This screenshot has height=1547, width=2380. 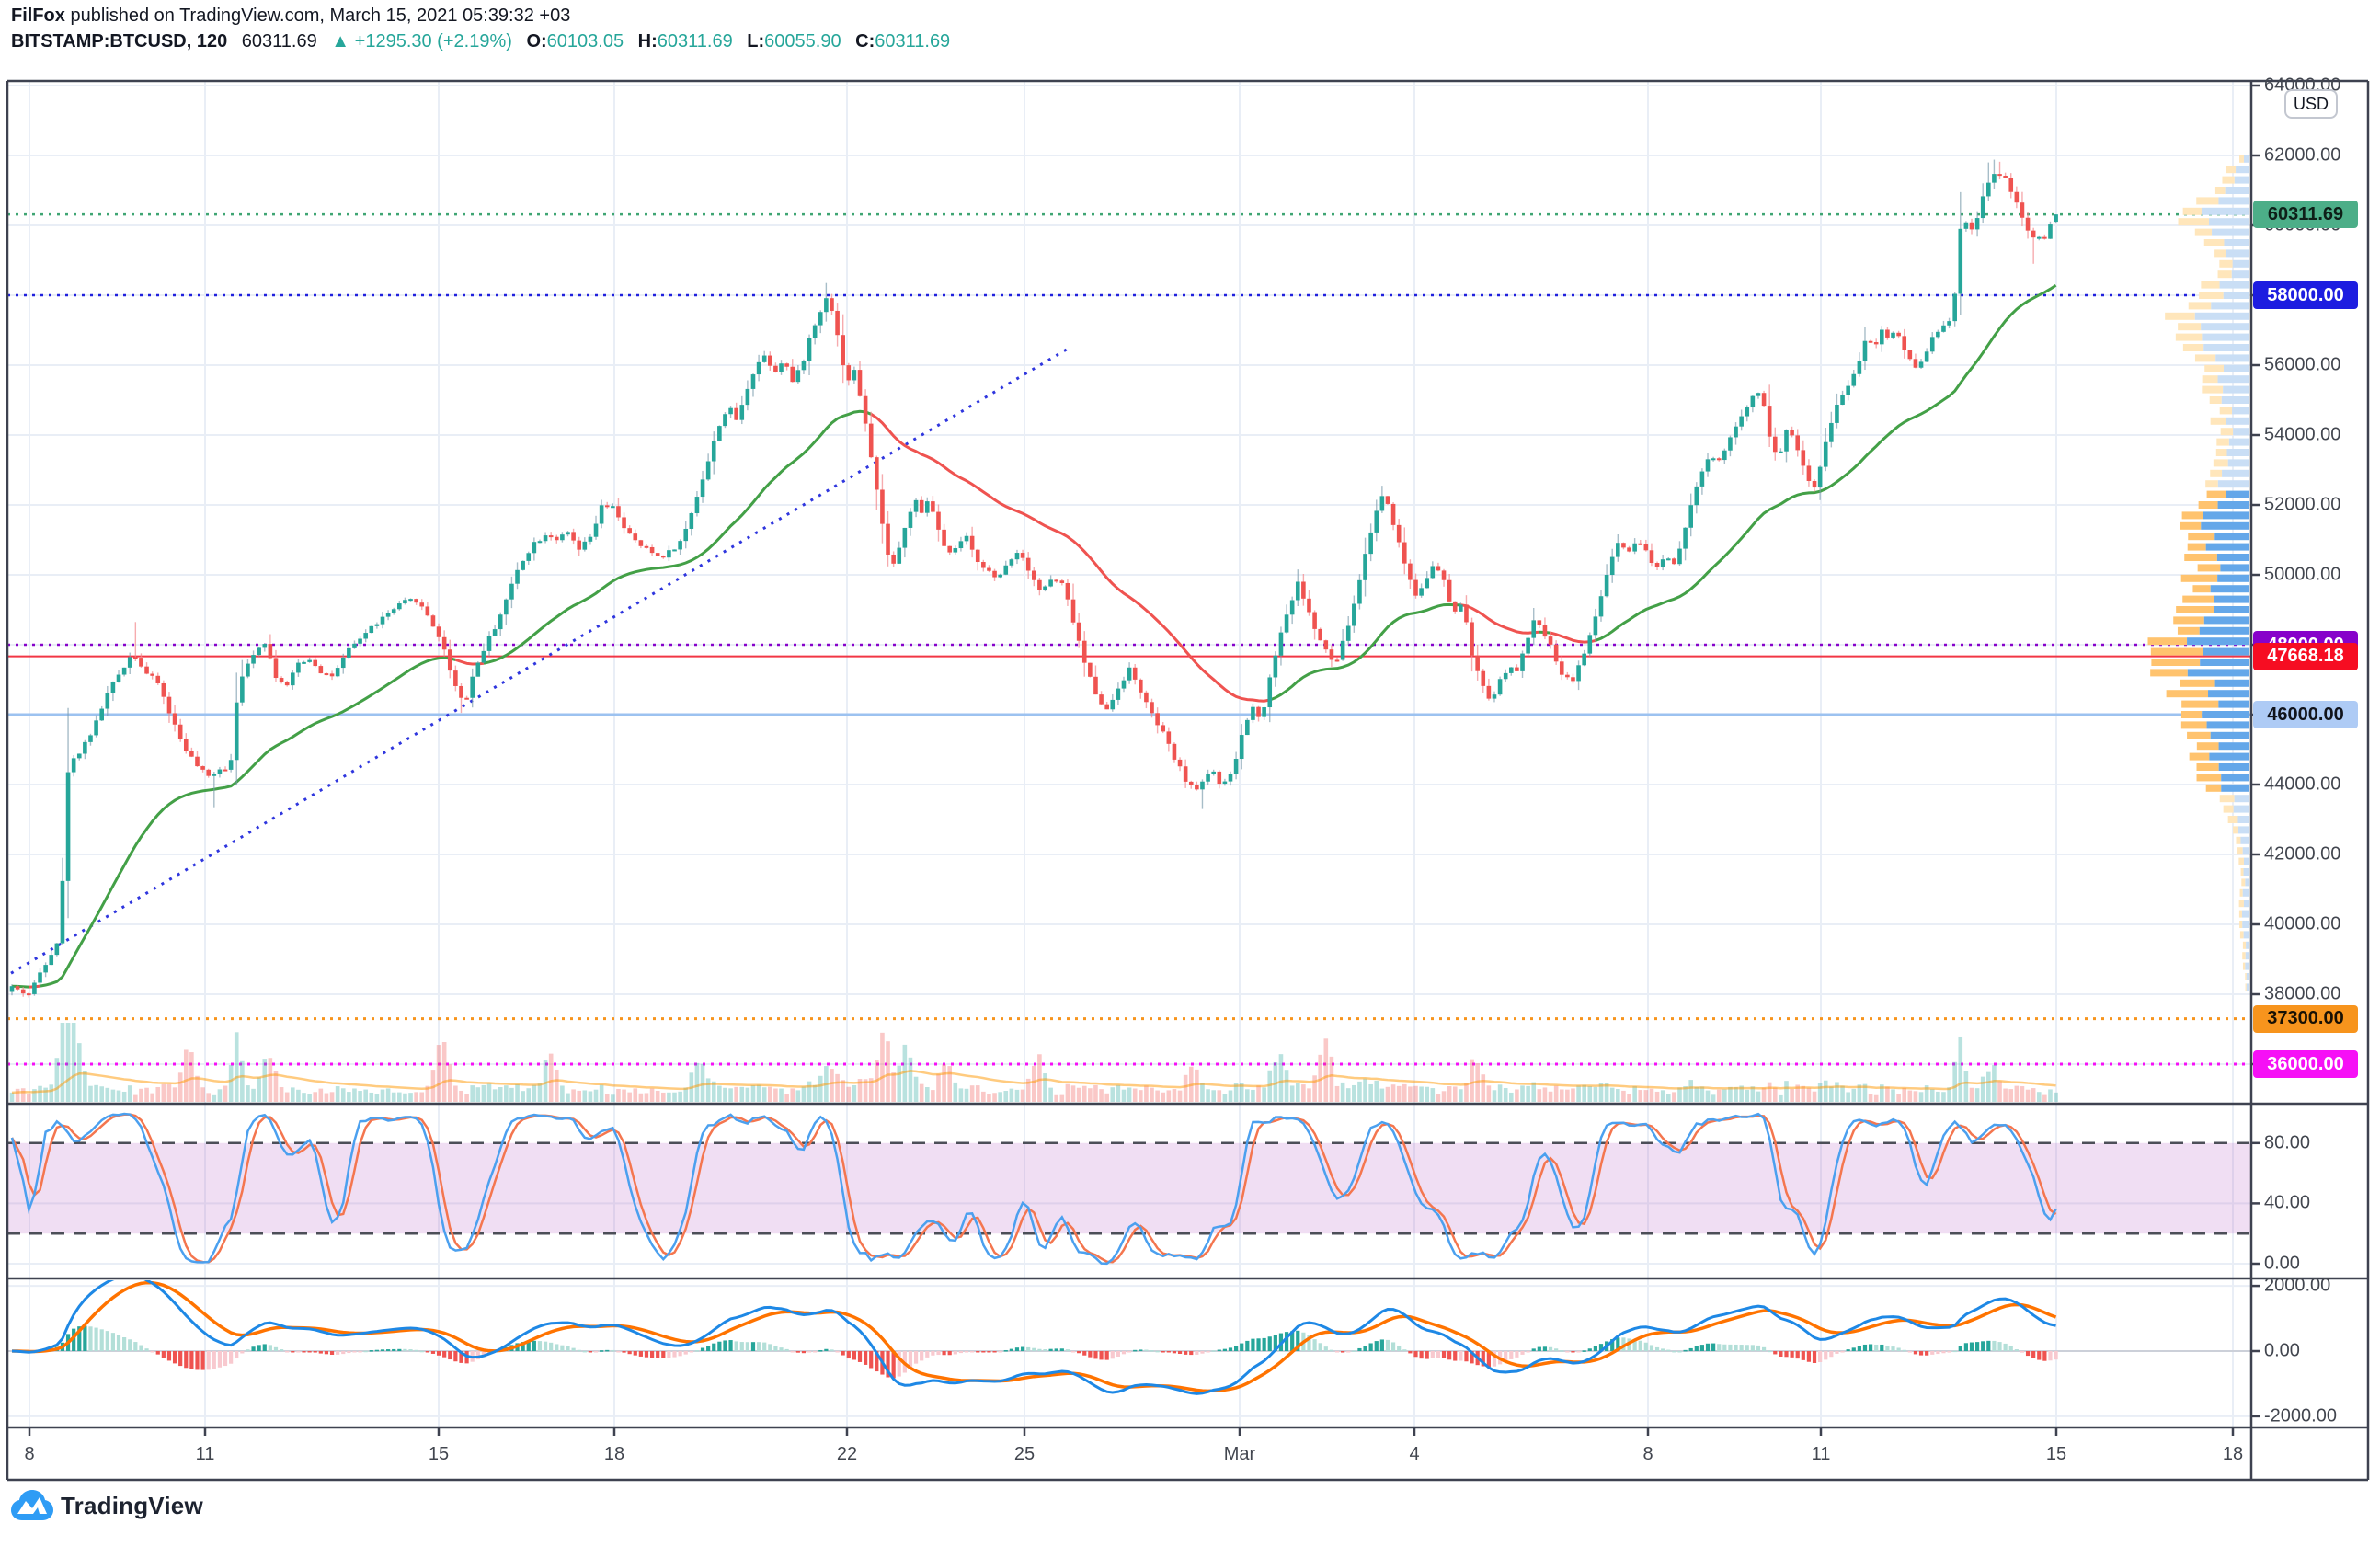 I want to click on low-label: L:, so click(x=756, y=41).